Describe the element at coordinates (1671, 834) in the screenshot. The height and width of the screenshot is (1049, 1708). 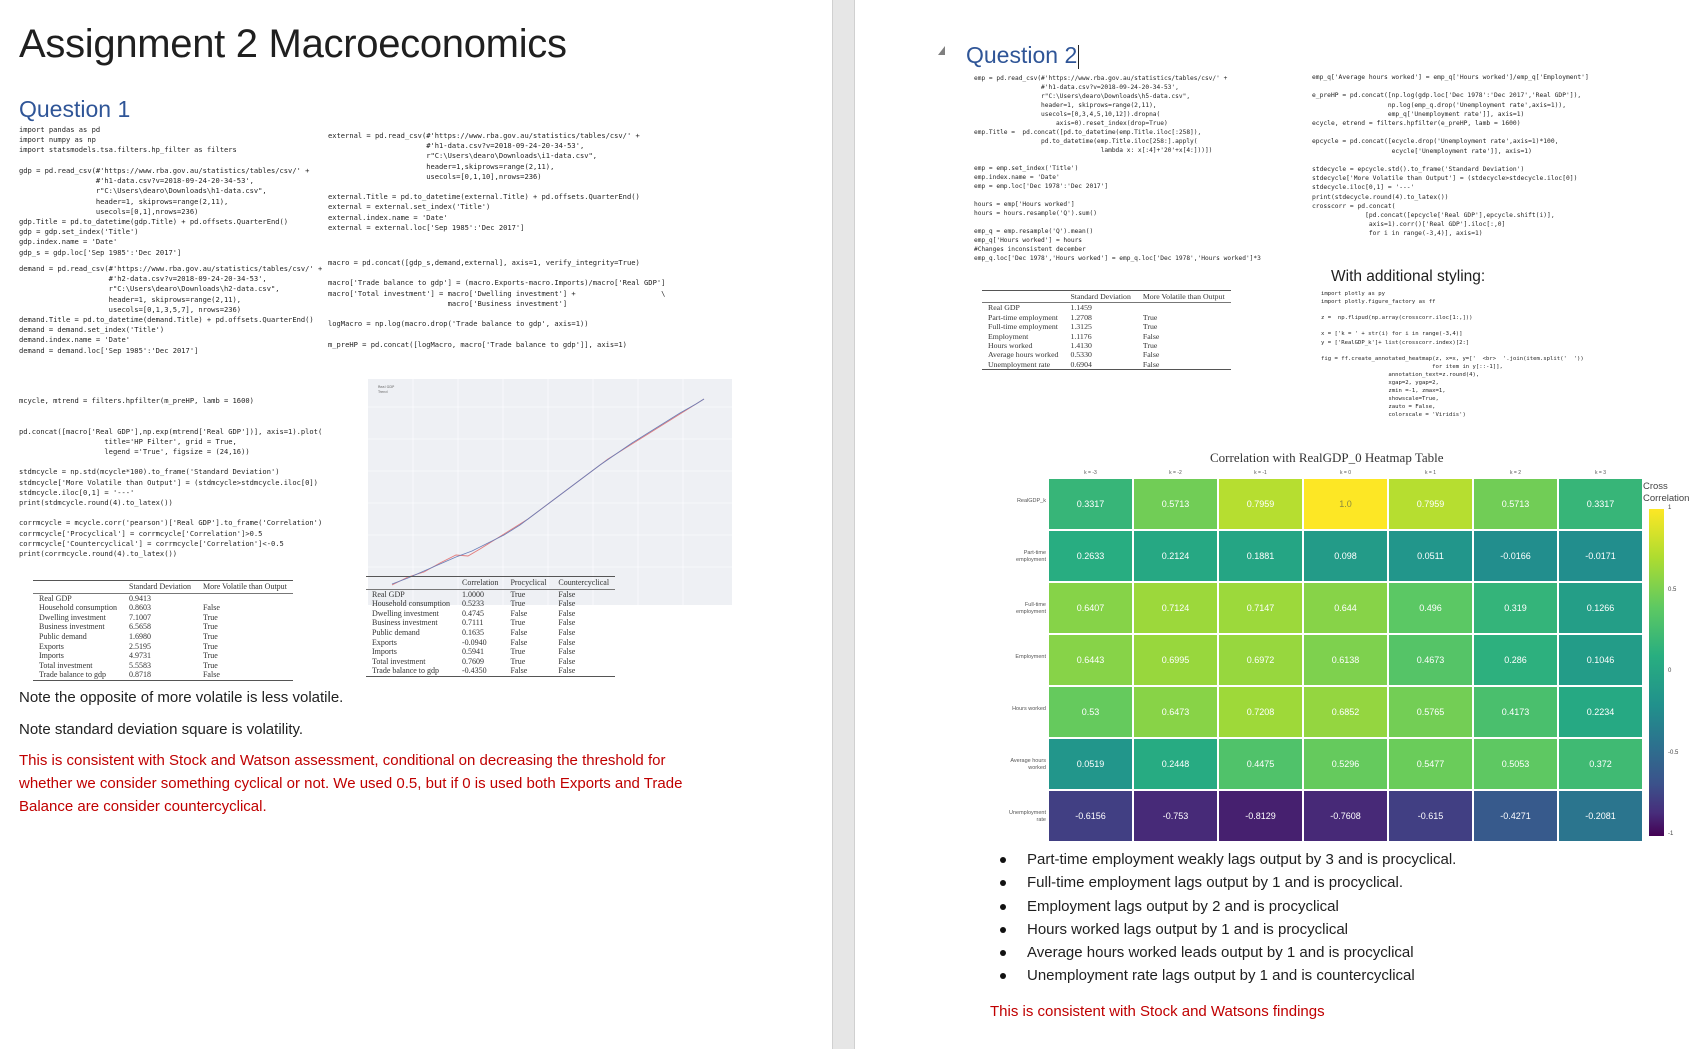
I see `colorbar-tick: -1` at that location.